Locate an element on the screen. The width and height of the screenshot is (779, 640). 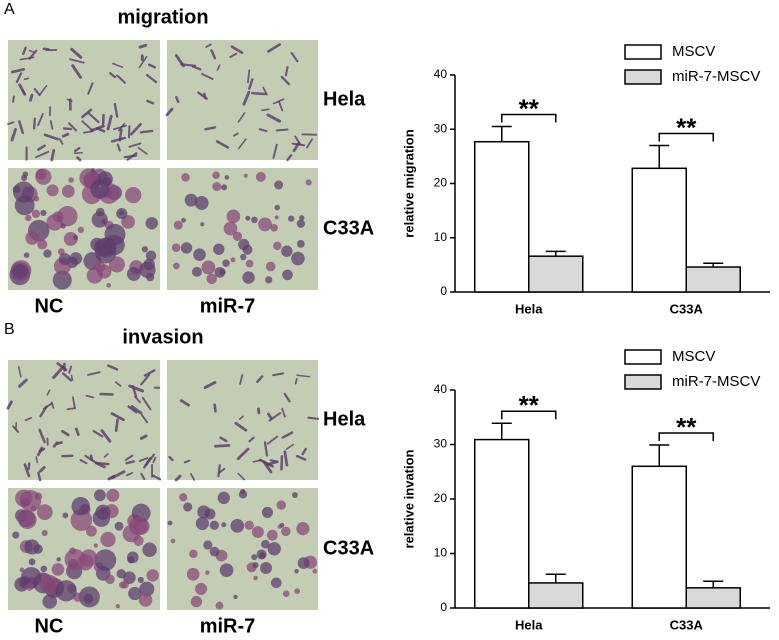
legend-swatch is located at coordinates (643, 382).